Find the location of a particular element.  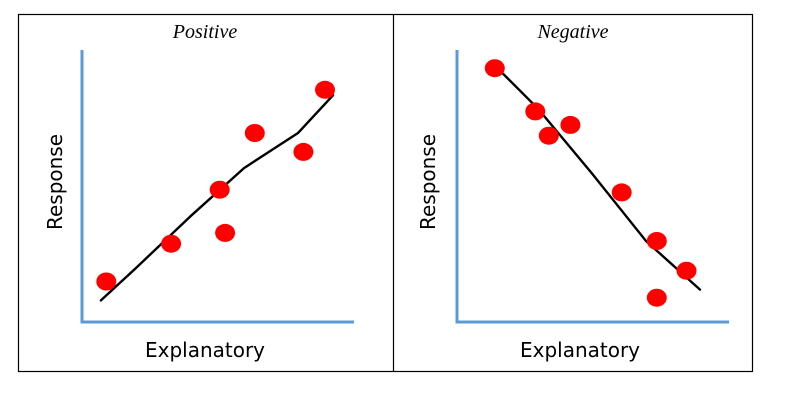

panel-title-negative: Negative is located at coordinates (572, 32).